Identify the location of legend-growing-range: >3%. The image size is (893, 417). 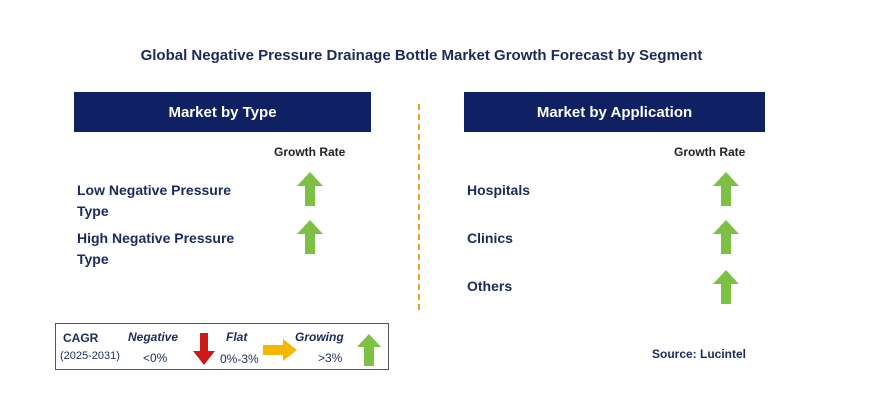
(330, 358).